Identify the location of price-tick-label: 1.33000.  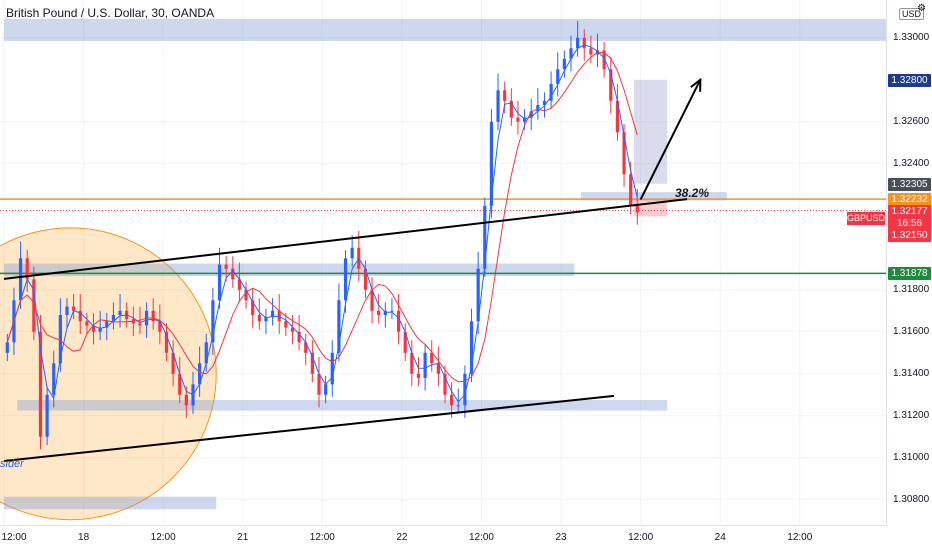
(911, 37).